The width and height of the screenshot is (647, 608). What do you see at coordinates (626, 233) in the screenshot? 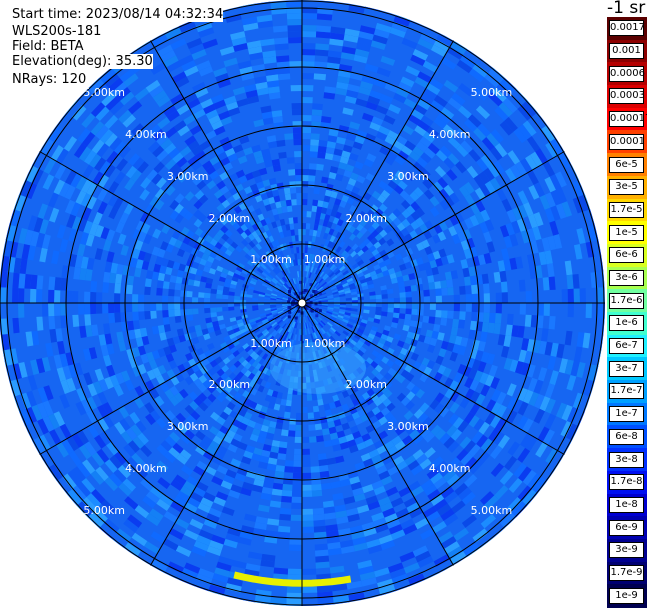
I see `colorbar-tick-label: 1e-5` at bounding box center [626, 233].